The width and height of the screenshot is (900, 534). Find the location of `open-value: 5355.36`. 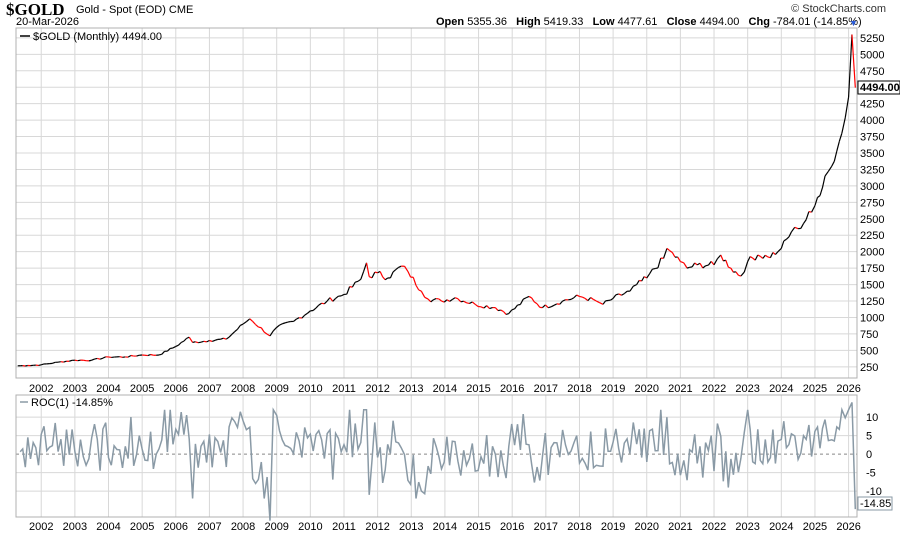

open-value: 5355.36 is located at coordinates (487, 22).